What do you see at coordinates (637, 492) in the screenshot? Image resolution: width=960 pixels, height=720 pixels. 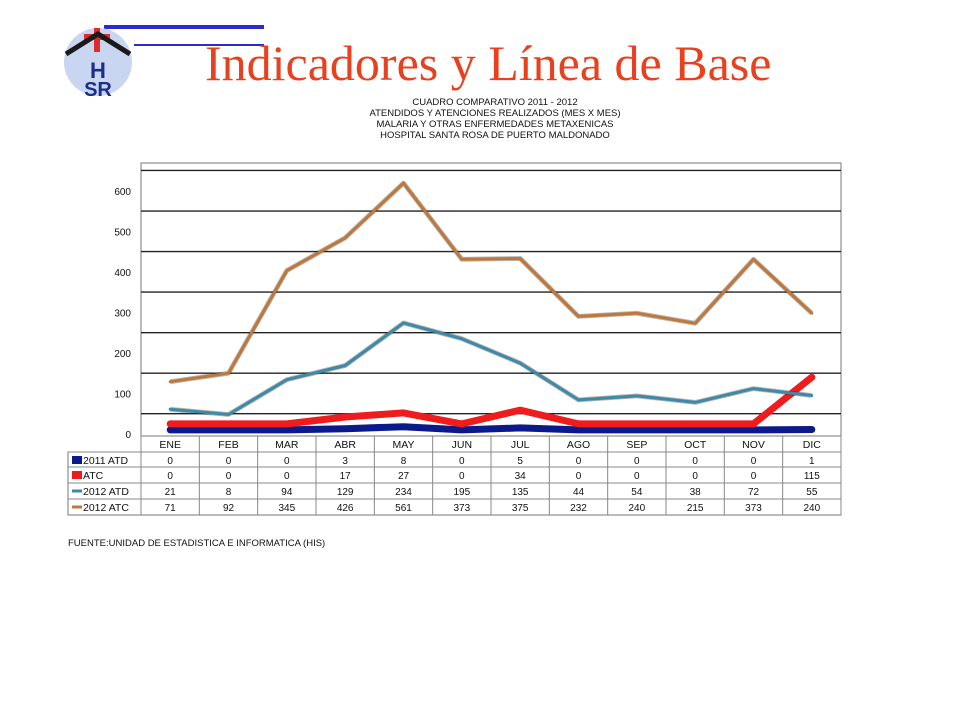 I see `data-table-cell: 54` at bounding box center [637, 492].